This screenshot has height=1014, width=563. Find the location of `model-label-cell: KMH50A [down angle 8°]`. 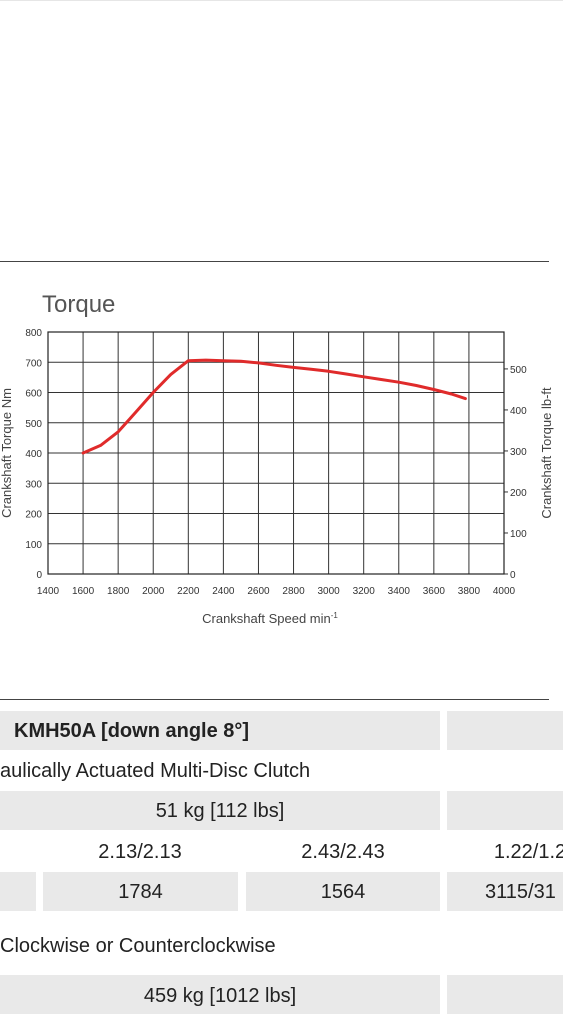

model-label-cell: KMH50A [down angle 8°] is located at coordinates (220, 730).